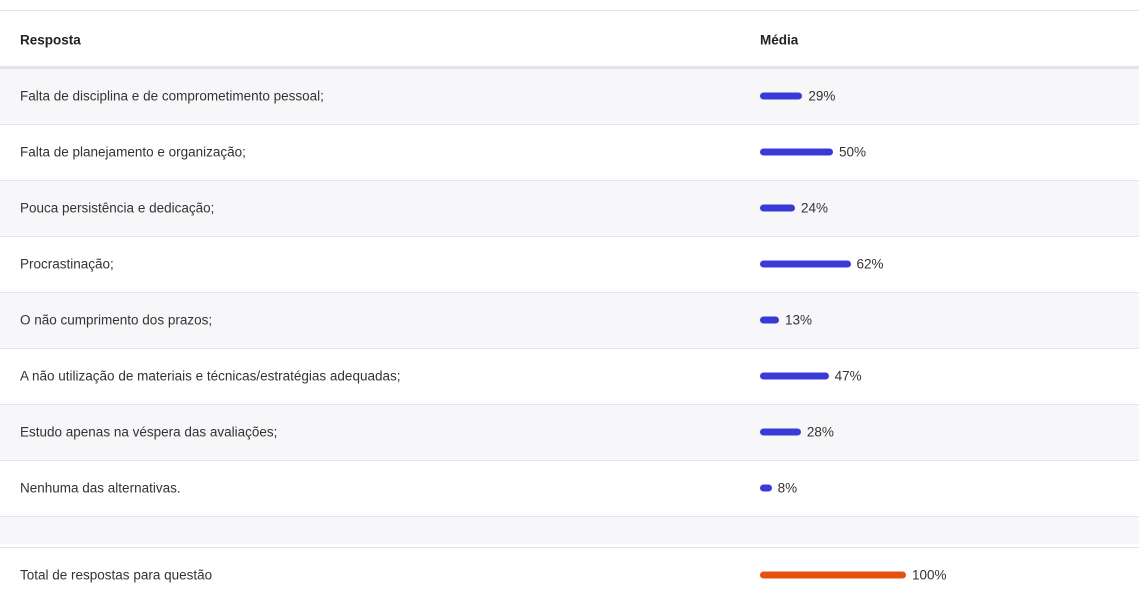  I want to click on value-label: 29%, so click(822, 96).